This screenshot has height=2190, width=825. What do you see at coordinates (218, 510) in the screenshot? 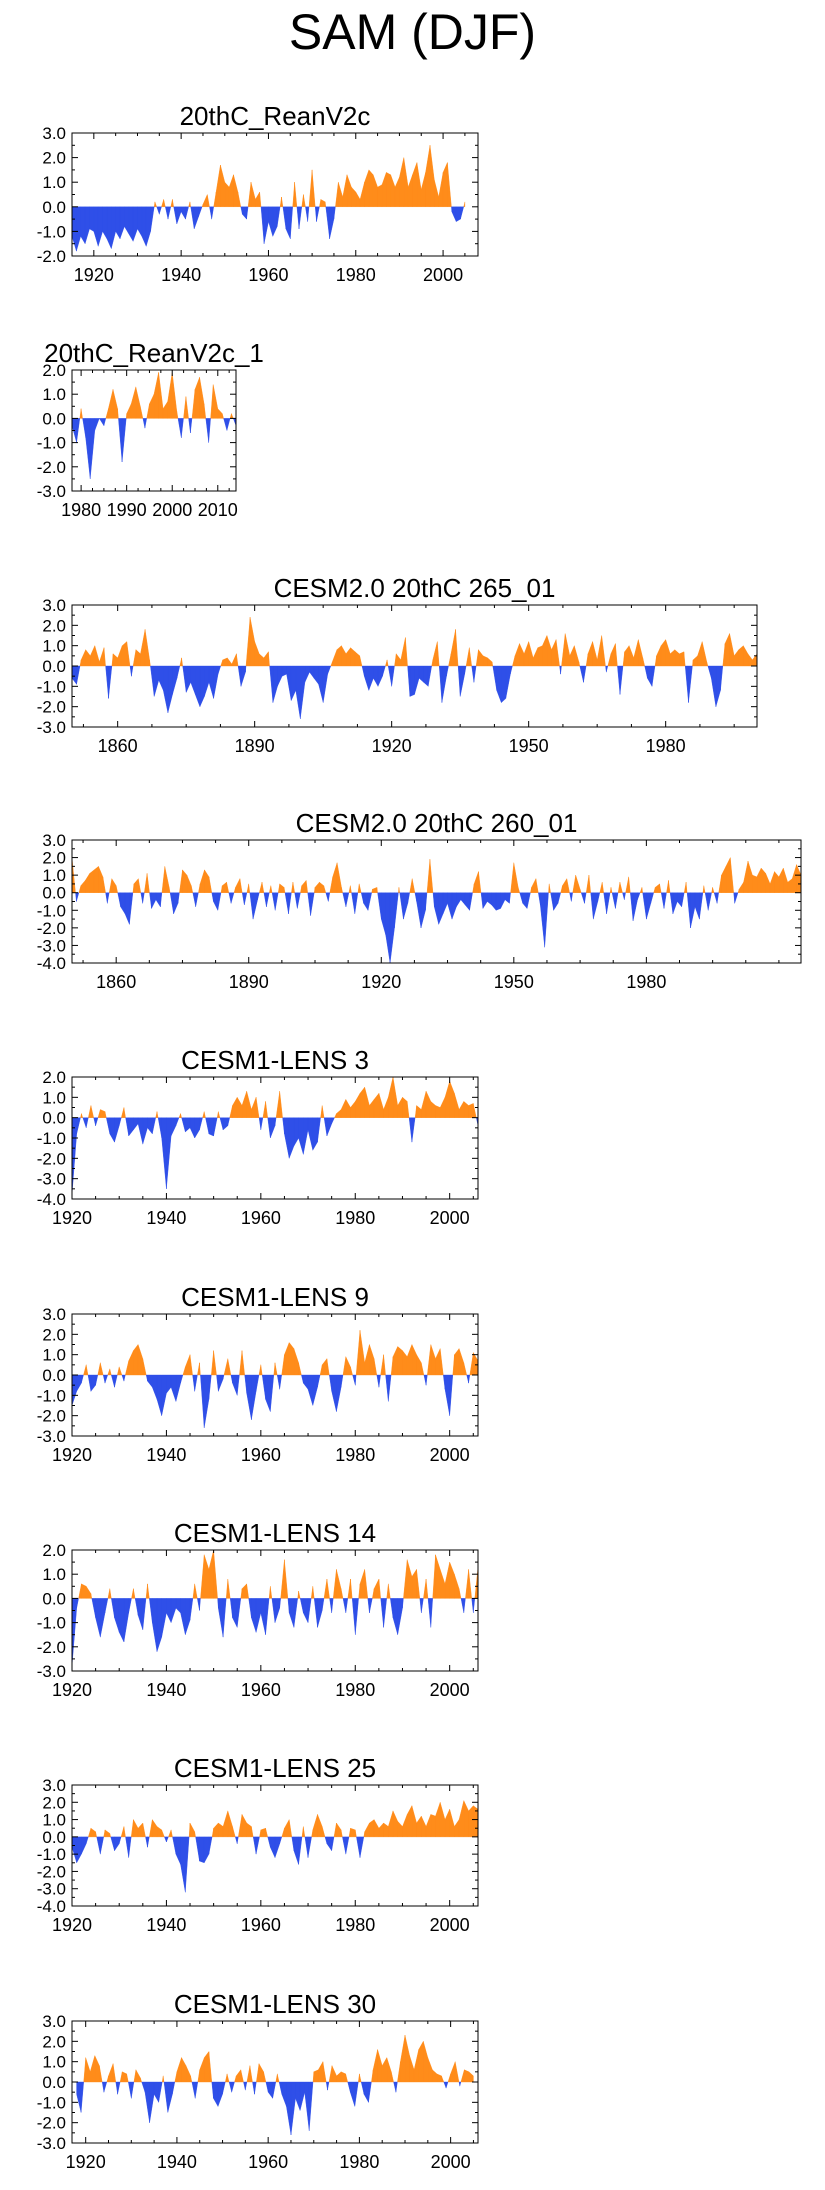
I see `x-tick-label: 2010` at bounding box center [218, 510].